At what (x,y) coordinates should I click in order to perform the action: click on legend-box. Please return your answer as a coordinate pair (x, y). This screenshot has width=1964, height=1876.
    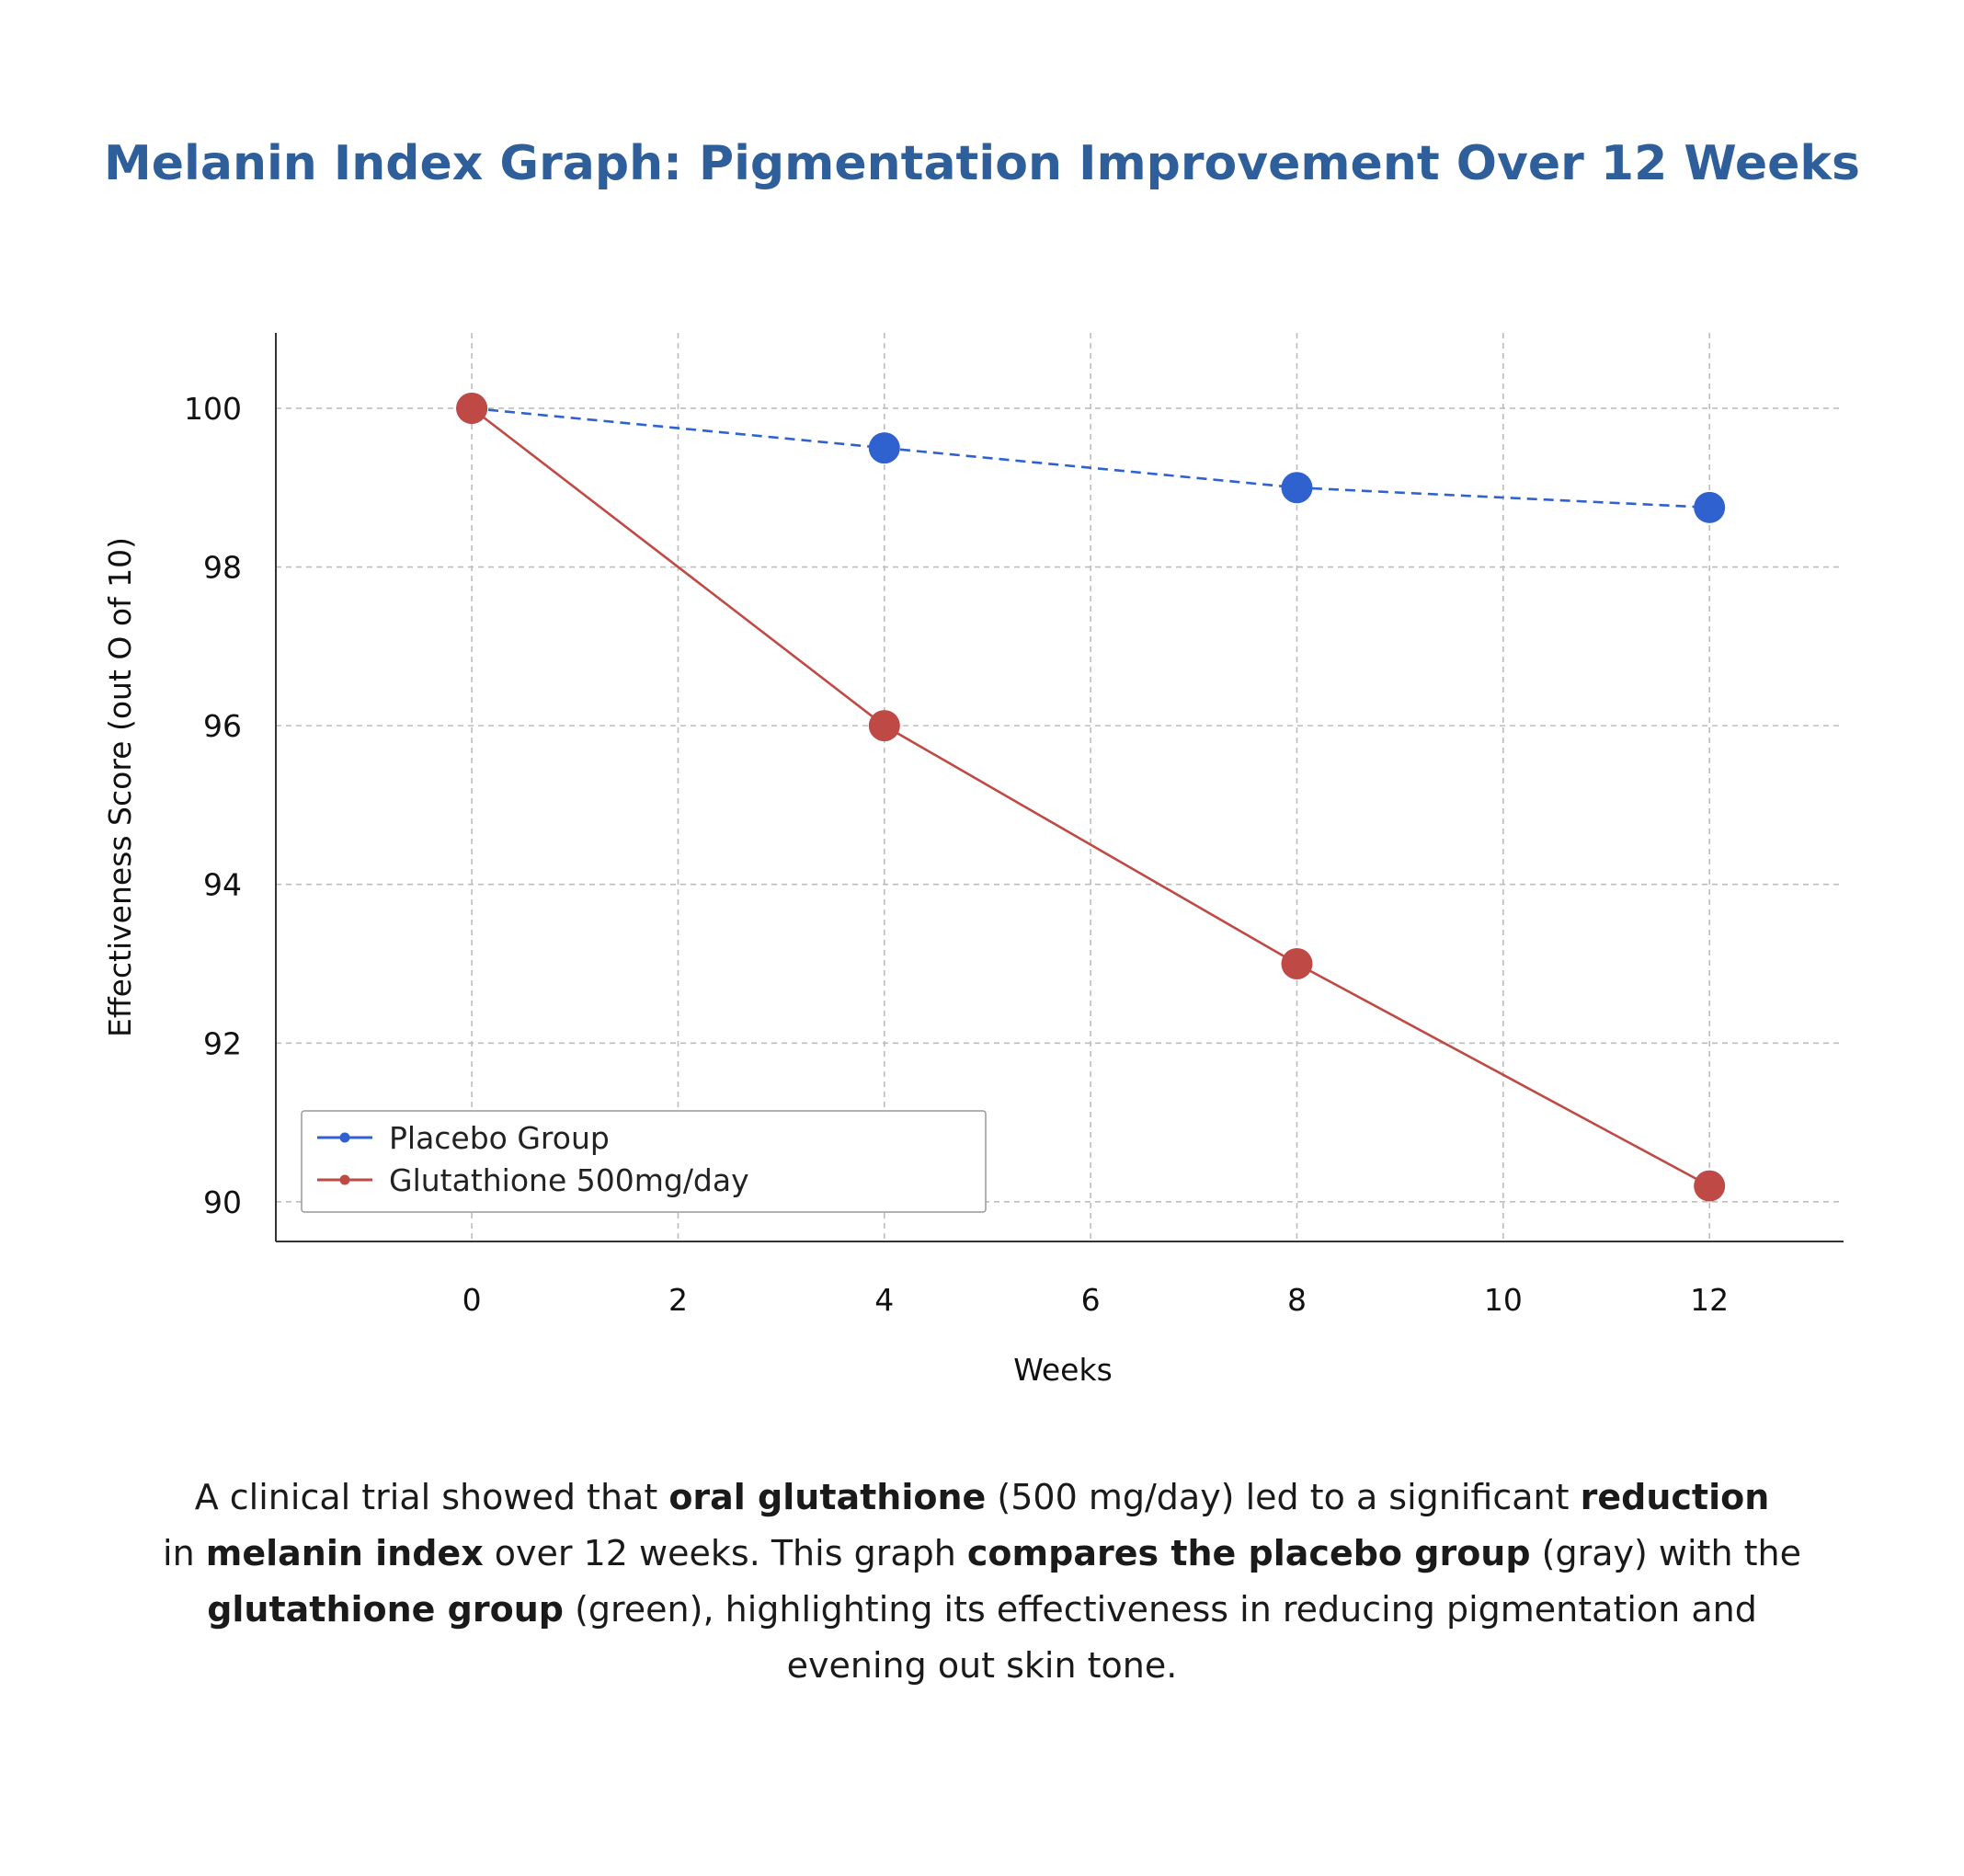
    Looking at the image, I should click on (644, 1161).